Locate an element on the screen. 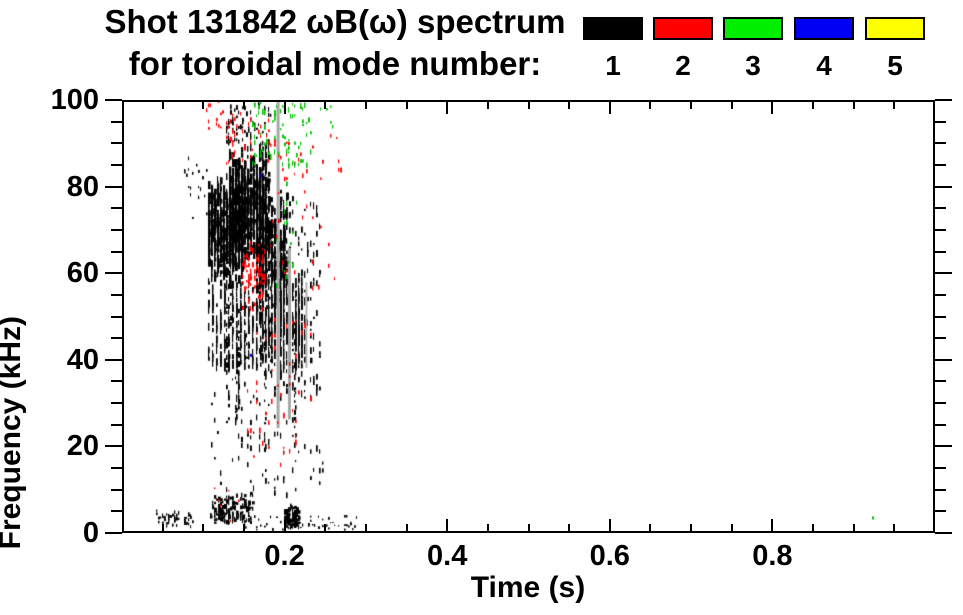 The height and width of the screenshot is (615, 963). y-axis-title-text: Frequency (kHz) is located at coordinates (13, 432).